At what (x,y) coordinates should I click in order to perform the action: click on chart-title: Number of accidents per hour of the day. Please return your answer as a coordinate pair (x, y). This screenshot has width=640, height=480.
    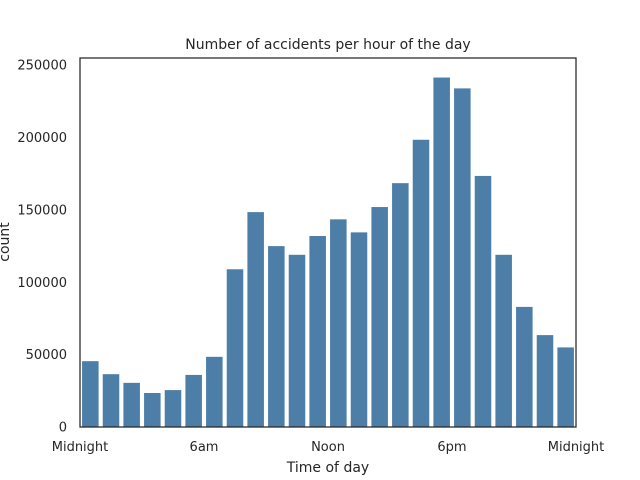
    Looking at the image, I should click on (327, 45).